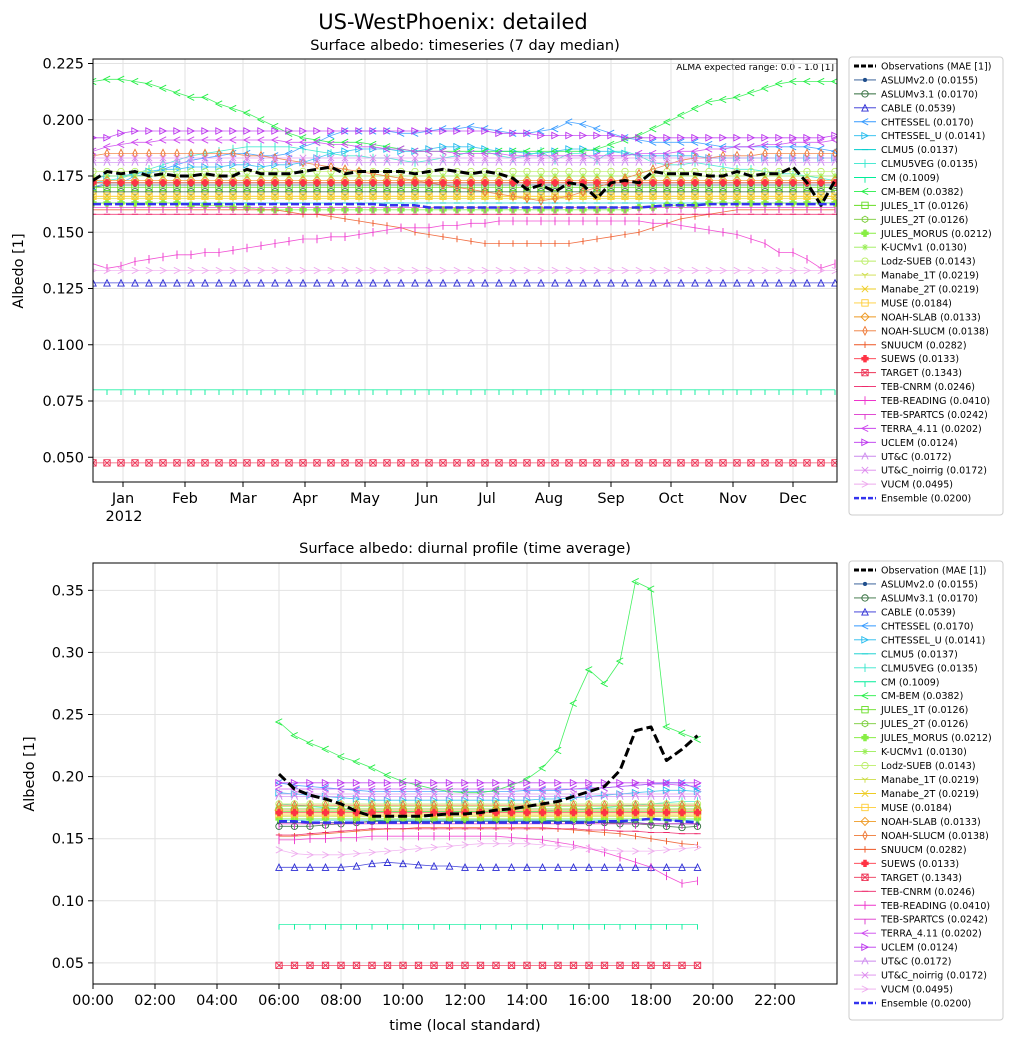 Image resolution: width=1013 pixels, height=1044 pixels. Describe the element at coordinates (931, 822) in the screenshot. I see `legend-label: NOAH-SLAB (0.0133)` at that location.